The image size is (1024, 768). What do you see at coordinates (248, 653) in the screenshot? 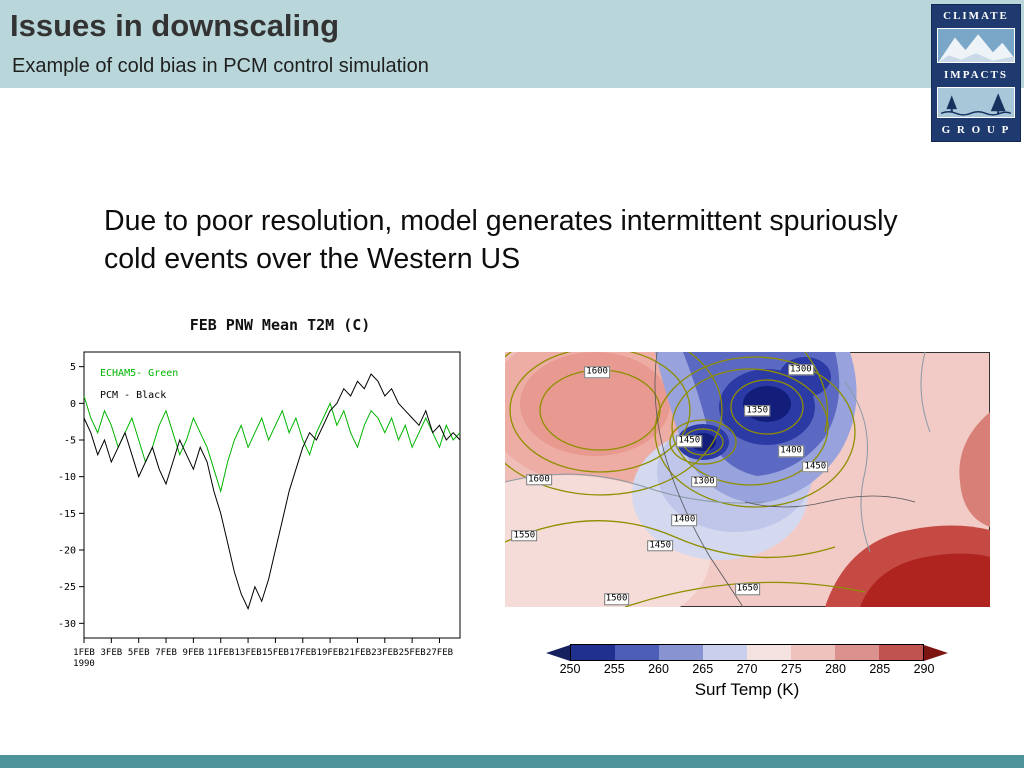
I see `x-tick-label: 13FEB` at bounding box center [248, 653].